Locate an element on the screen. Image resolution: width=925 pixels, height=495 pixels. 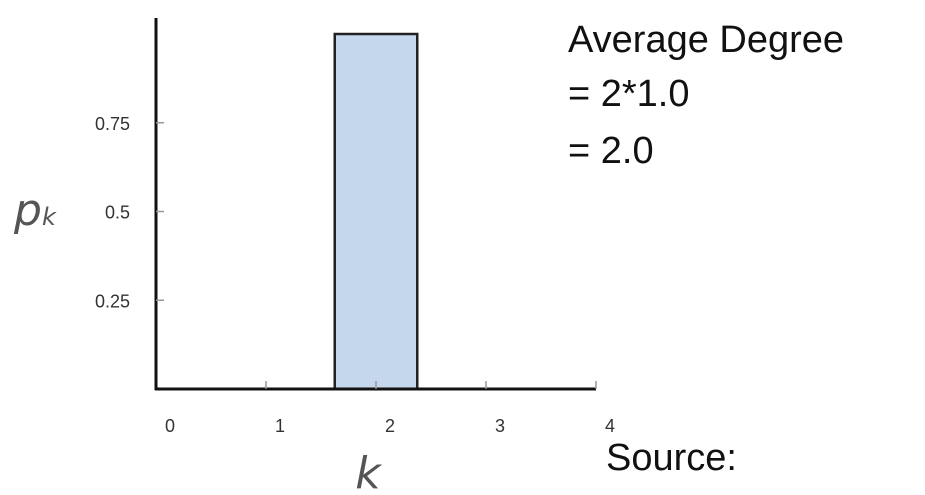
average-degree-result: = 2.0 is located at coordinates (611, 151).